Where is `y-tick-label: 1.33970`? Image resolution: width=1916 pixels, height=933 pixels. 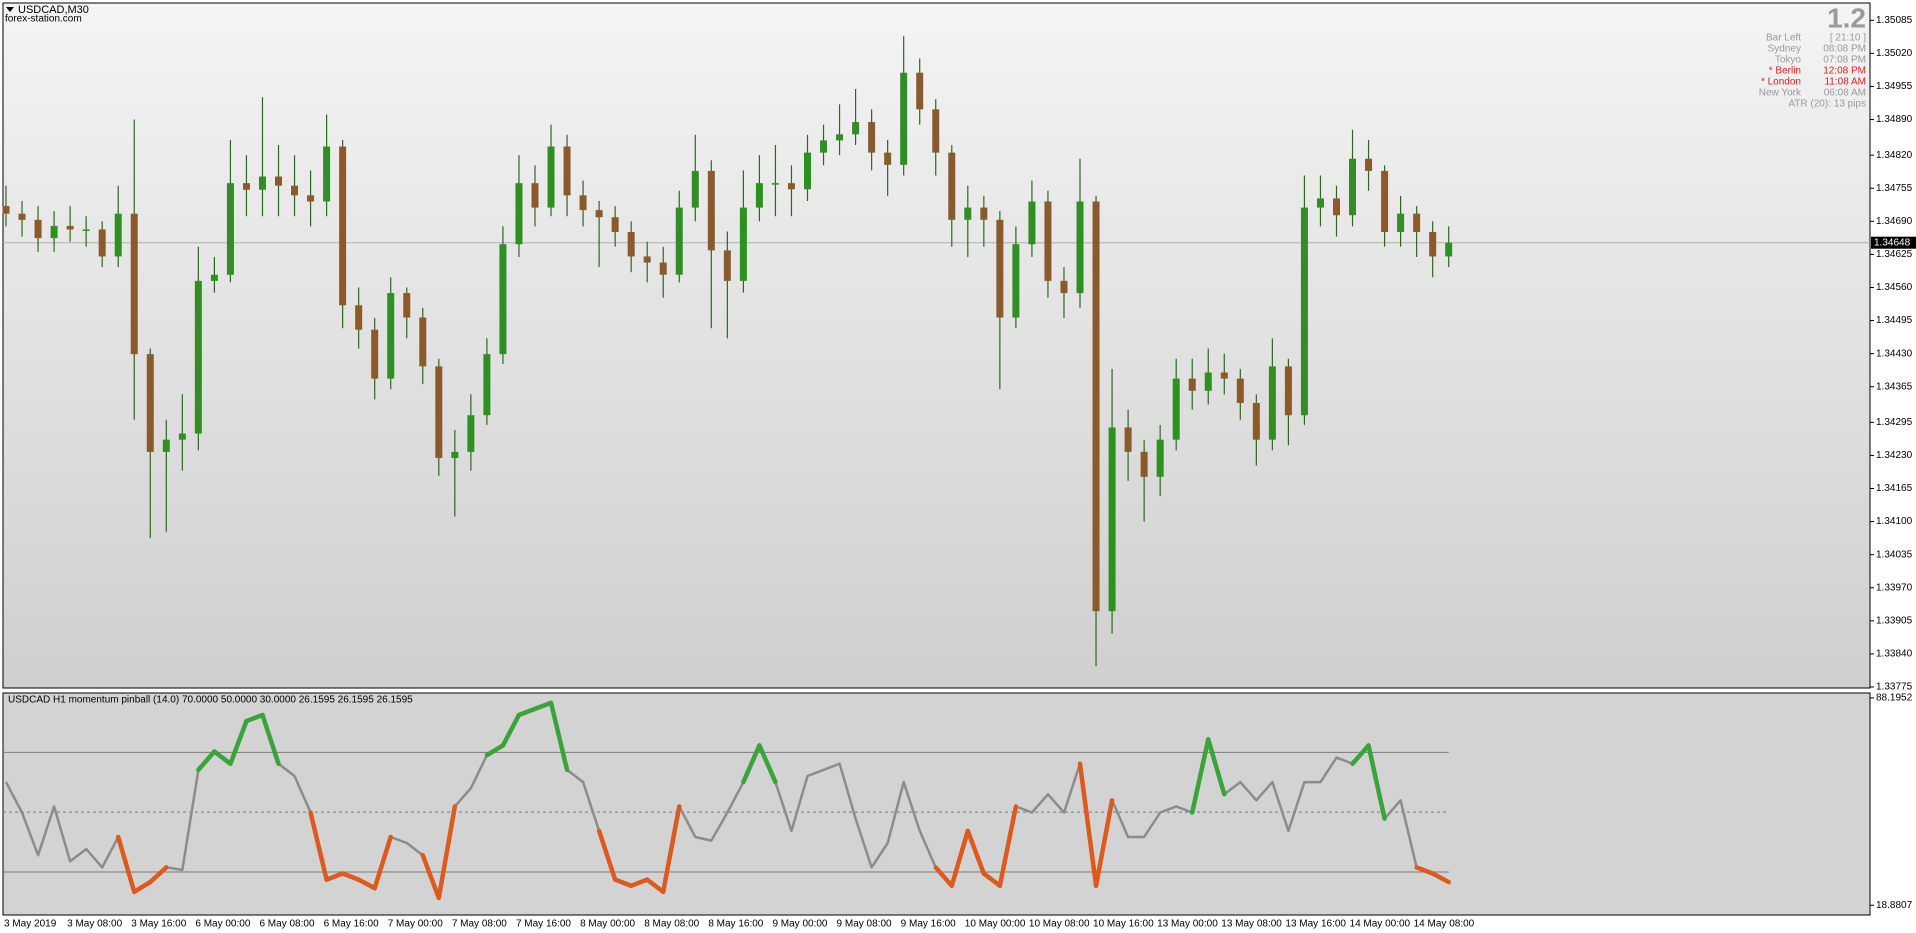 y-tick-label: 1.33970 is located at coordinates (1894, 587).